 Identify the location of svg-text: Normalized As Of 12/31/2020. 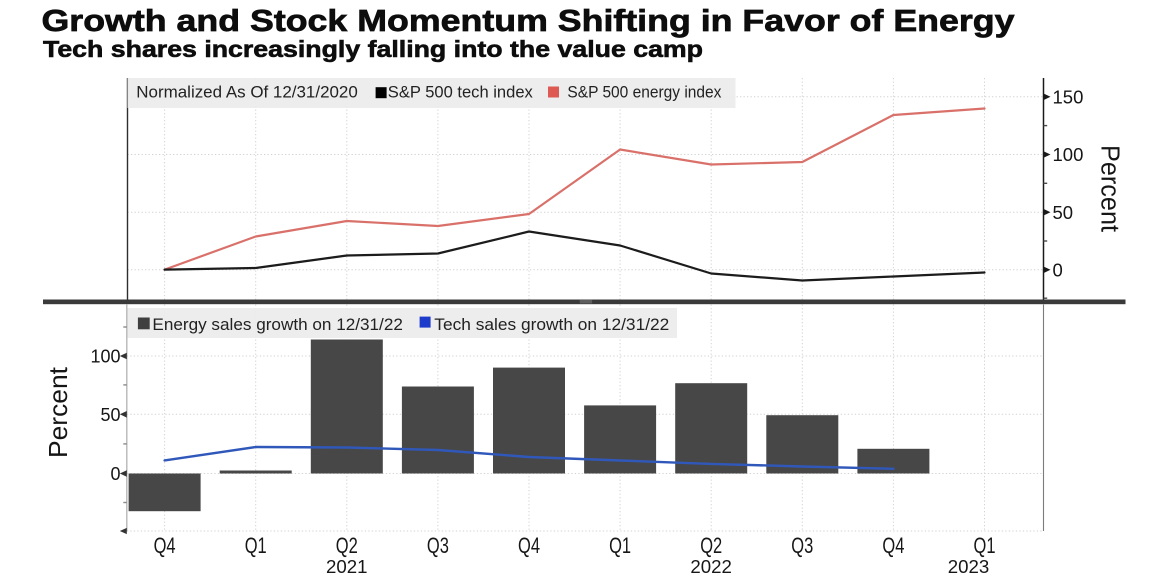
(246, 91).